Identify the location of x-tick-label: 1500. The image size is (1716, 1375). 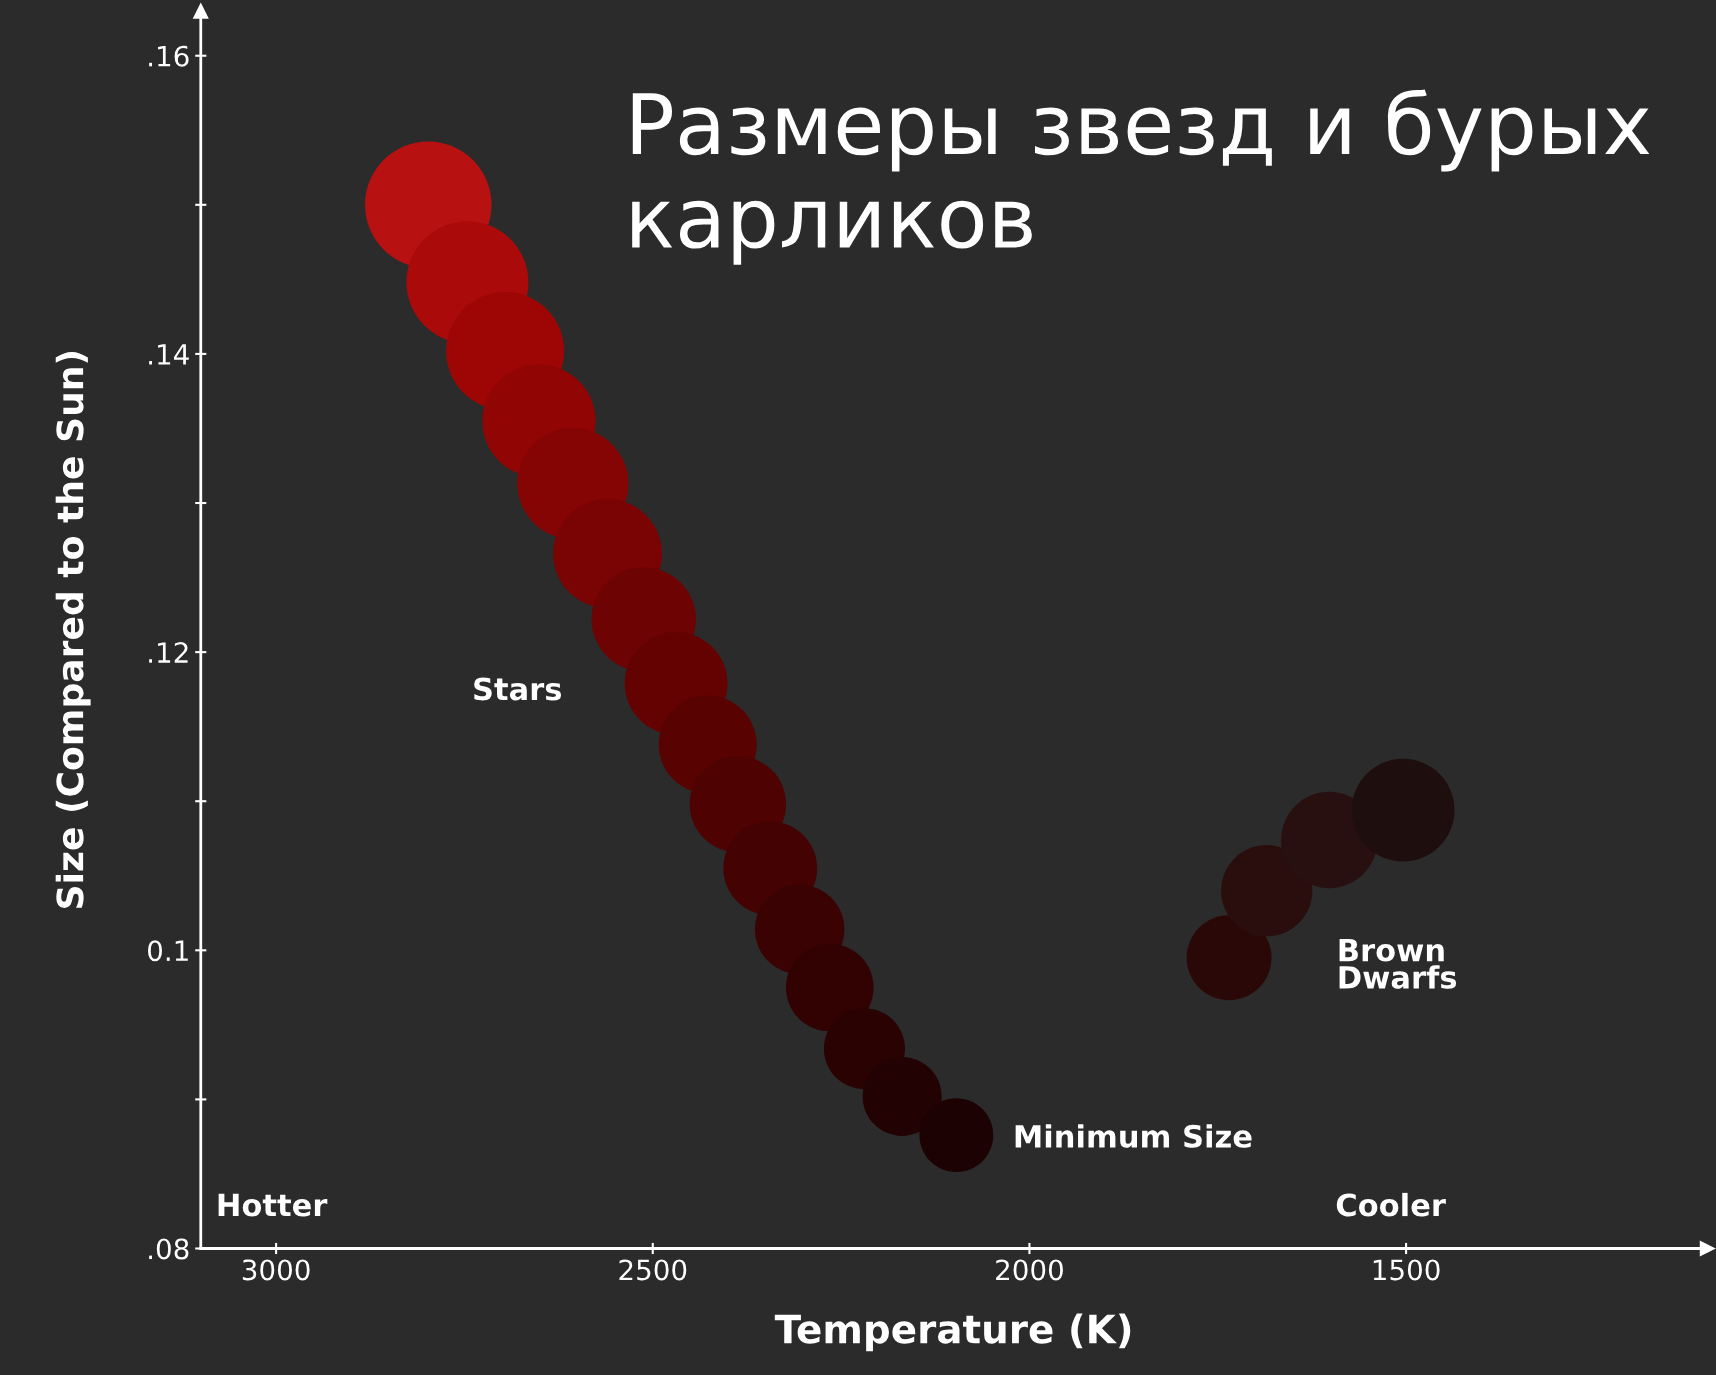
(1406, 1270).